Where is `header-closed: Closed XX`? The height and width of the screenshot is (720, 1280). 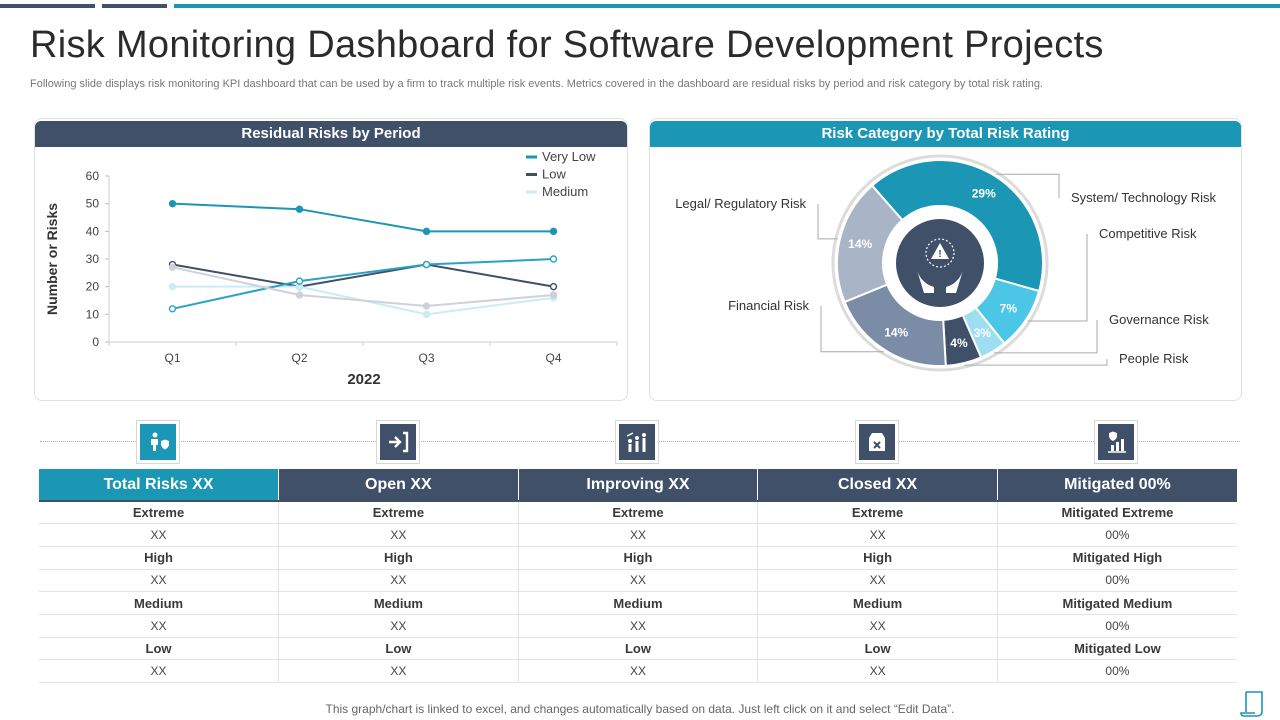
header-closed: Closed XX is located at coordinates (877, 485).